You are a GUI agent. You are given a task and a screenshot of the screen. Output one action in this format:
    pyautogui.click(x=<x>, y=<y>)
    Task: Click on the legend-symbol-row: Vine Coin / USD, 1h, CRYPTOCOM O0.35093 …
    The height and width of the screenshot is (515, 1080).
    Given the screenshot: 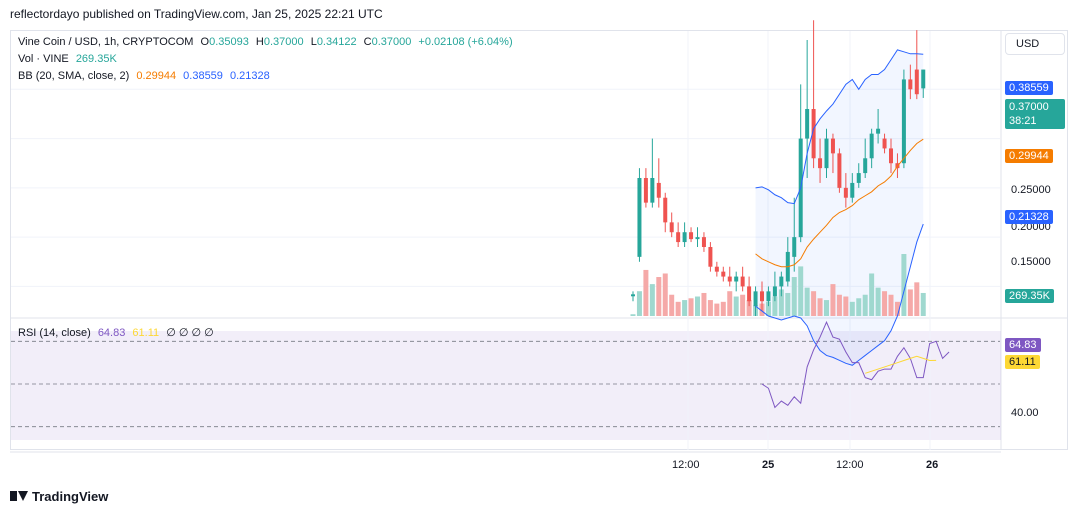 What is the action you would take?
    pyautogui.click(x=267, y=42)
    